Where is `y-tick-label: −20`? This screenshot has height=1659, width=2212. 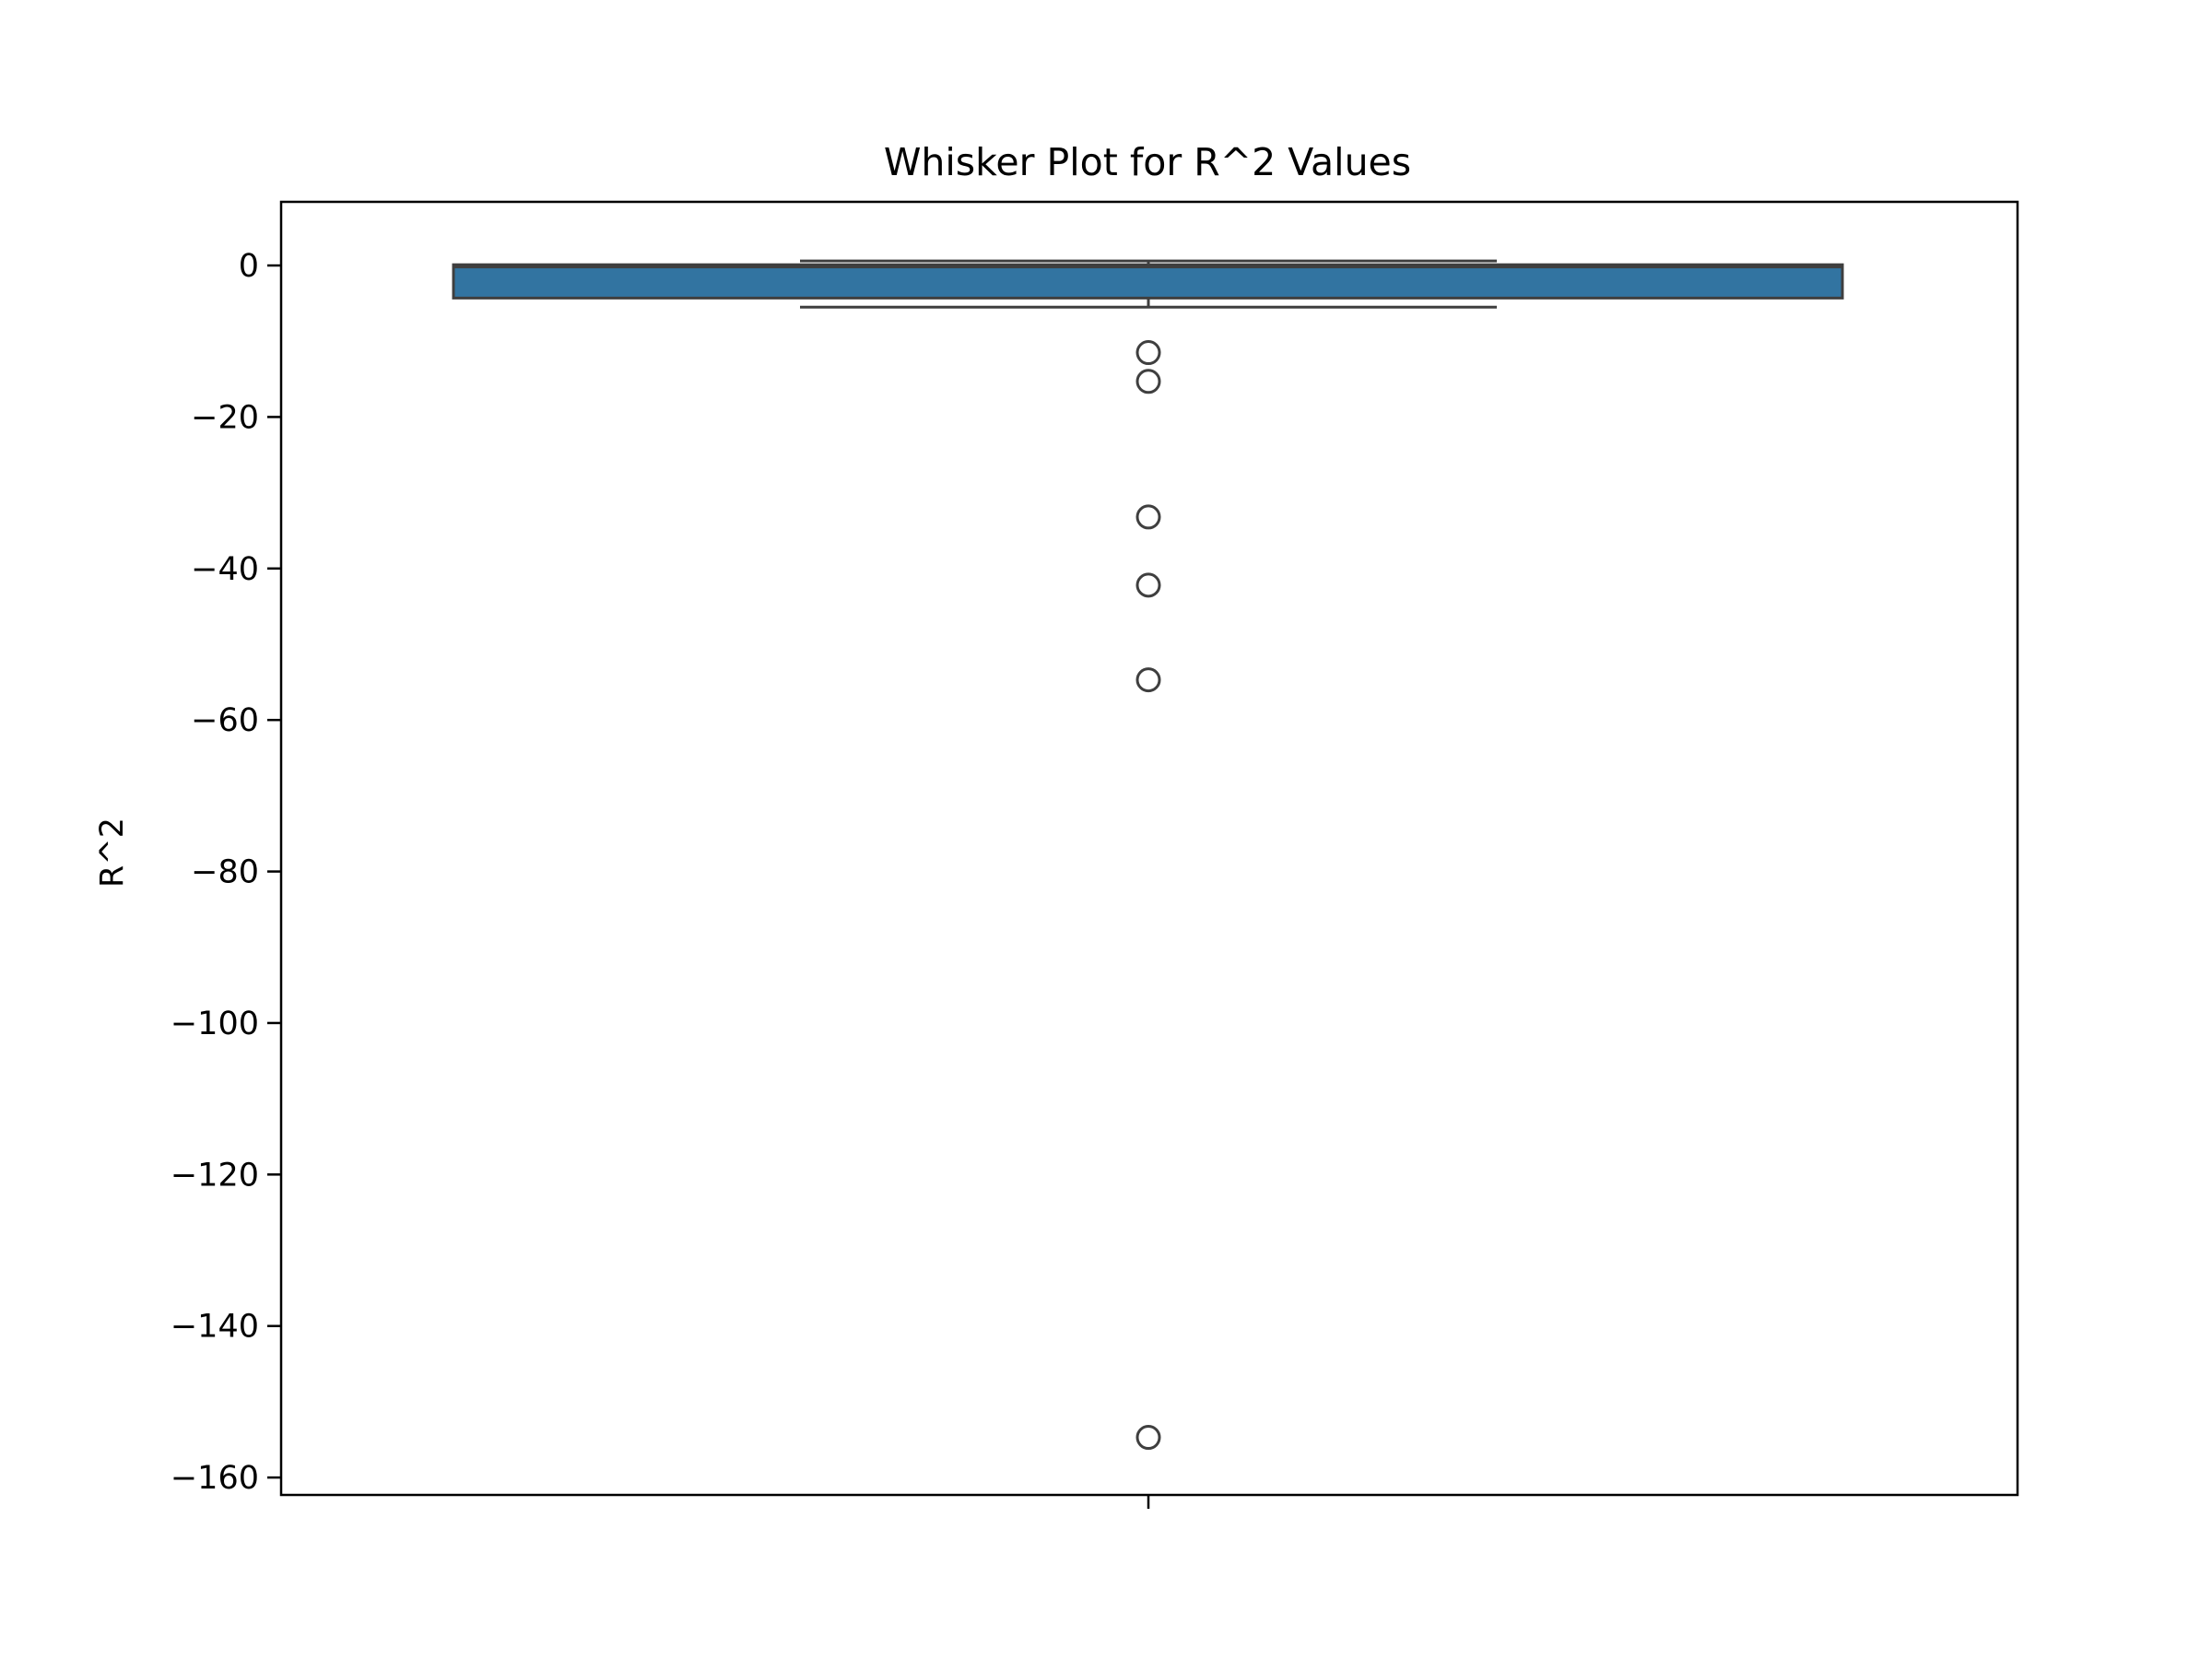
y-tick-label: −20 is located at coordinates (225, 417).